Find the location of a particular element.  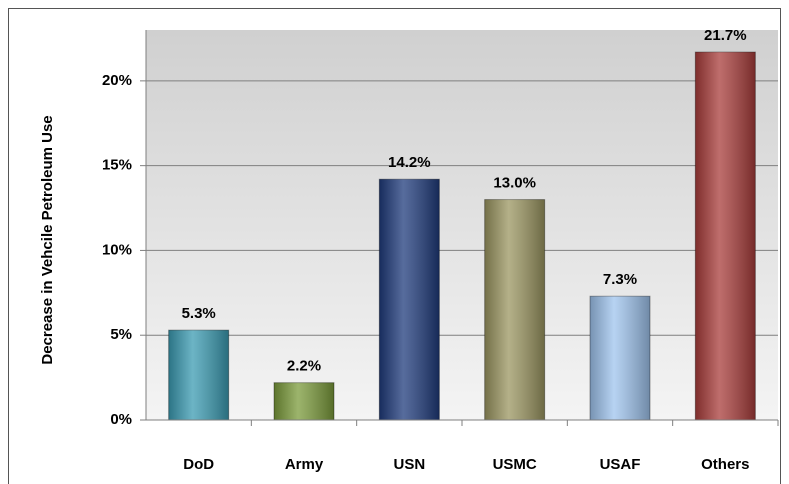

y-tick-label: 20% is located at coordinates (117, 80).